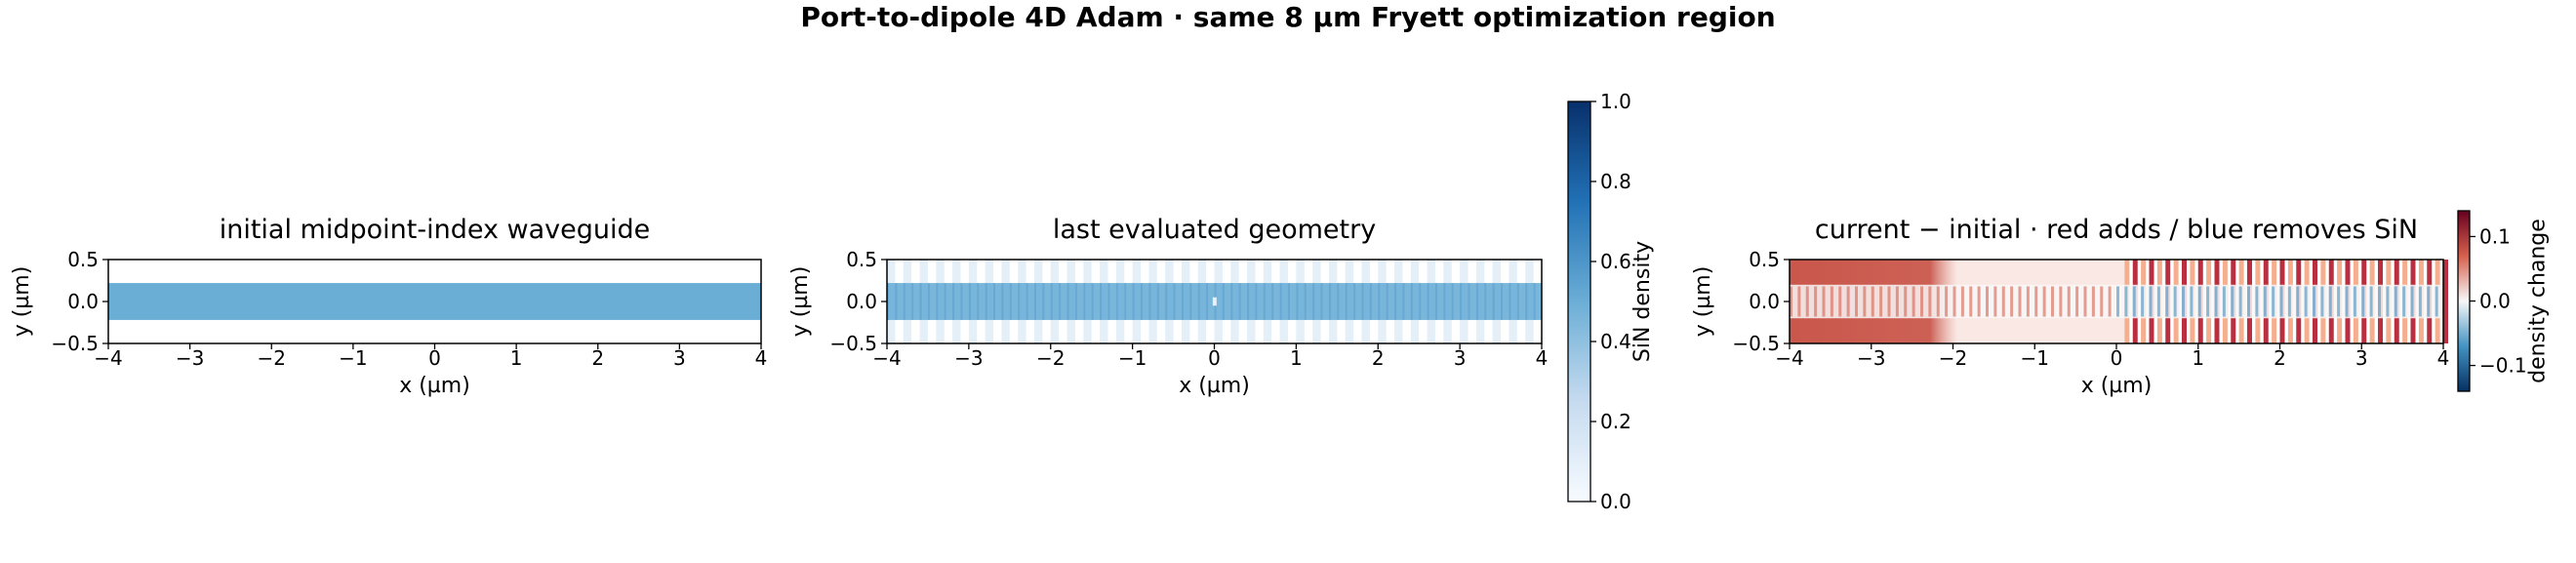  I want to click on plot-area, so click(434, 301).